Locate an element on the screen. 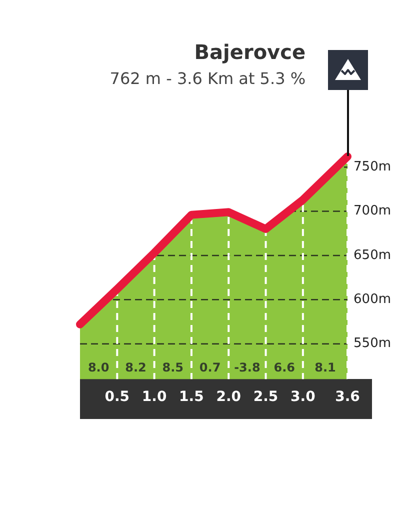 Image resolution: width=405 pixels, height=509 pixels. chart-title: Bajerovce is located at coordinates (250, 52).